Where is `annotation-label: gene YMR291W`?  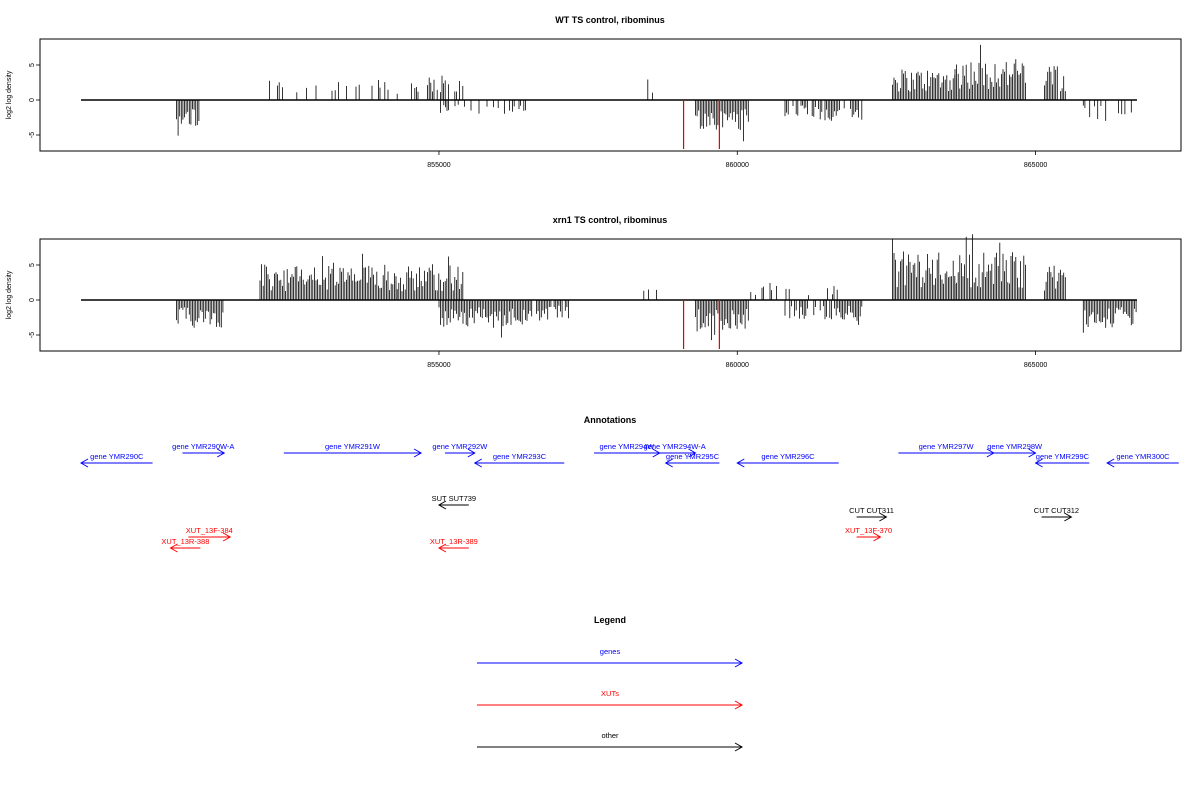 annotation-label: gene YMR291W is located at coordinates (353, 446).